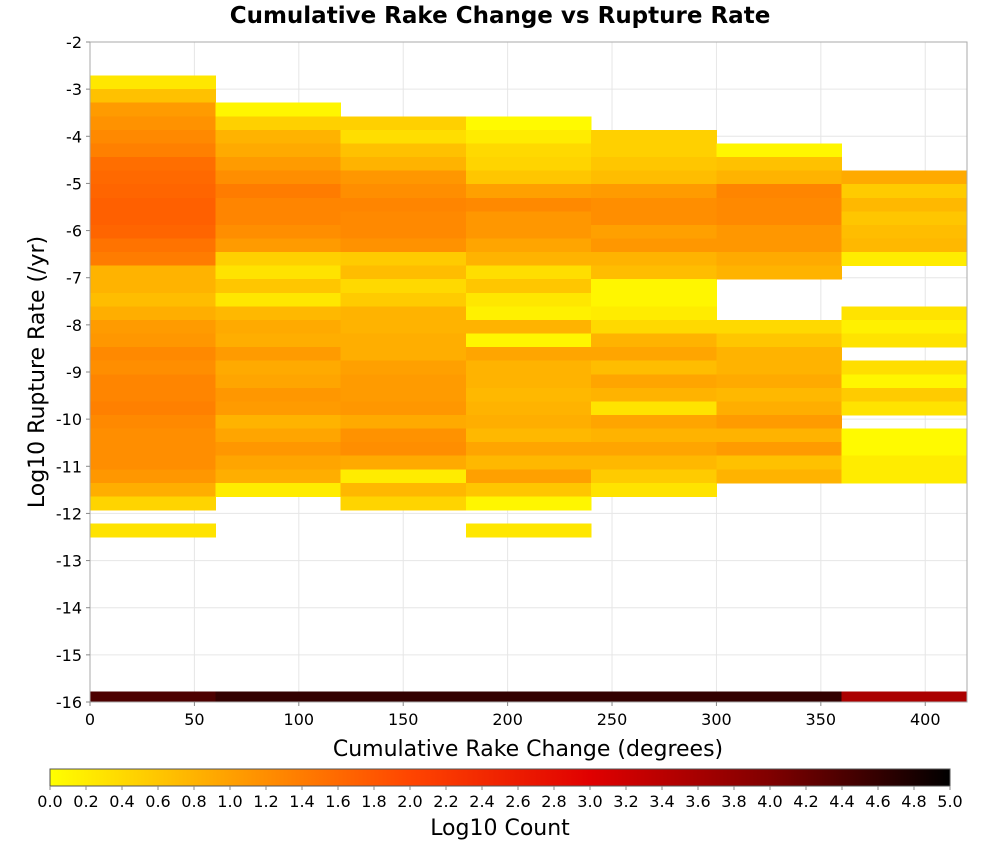 The height and width of the screenshot is (854, 1000). What do you see at coordinates (74, 278) in the screenshot?
I see `y-tick-label: -7` at bounding box center [74, 278].